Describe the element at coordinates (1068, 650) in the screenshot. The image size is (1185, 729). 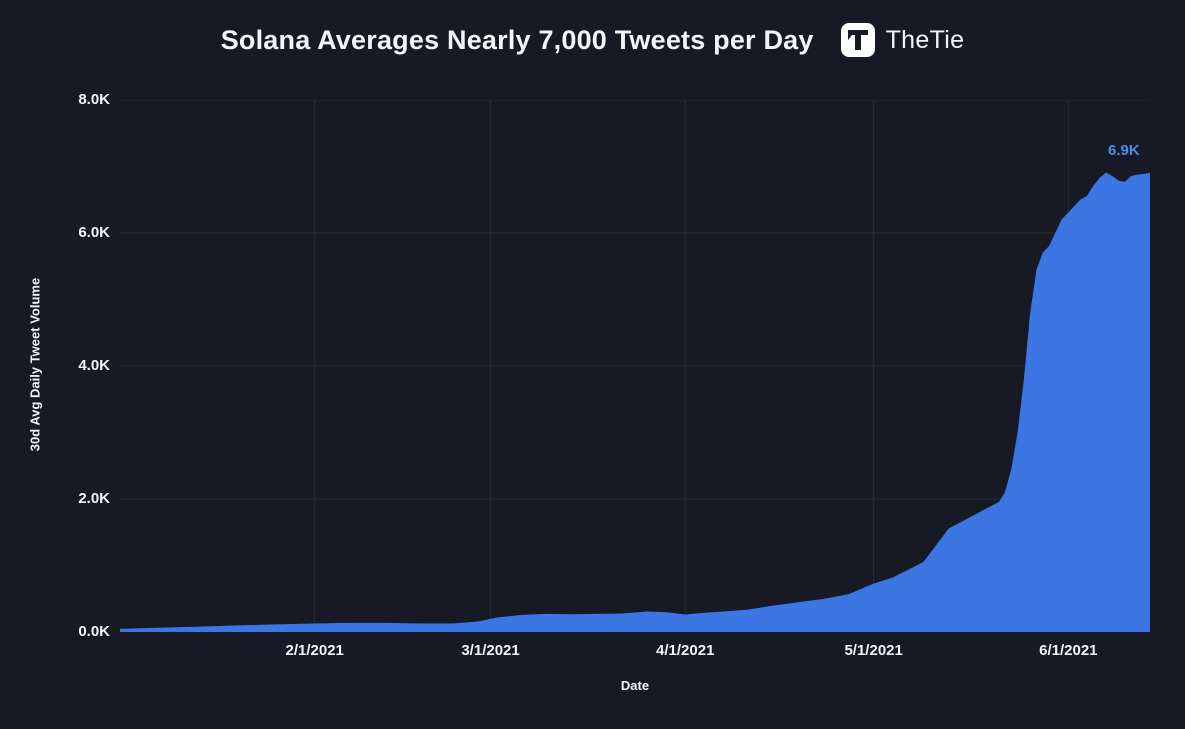
I see `x-tick-label: 6/1/2021` at that location.